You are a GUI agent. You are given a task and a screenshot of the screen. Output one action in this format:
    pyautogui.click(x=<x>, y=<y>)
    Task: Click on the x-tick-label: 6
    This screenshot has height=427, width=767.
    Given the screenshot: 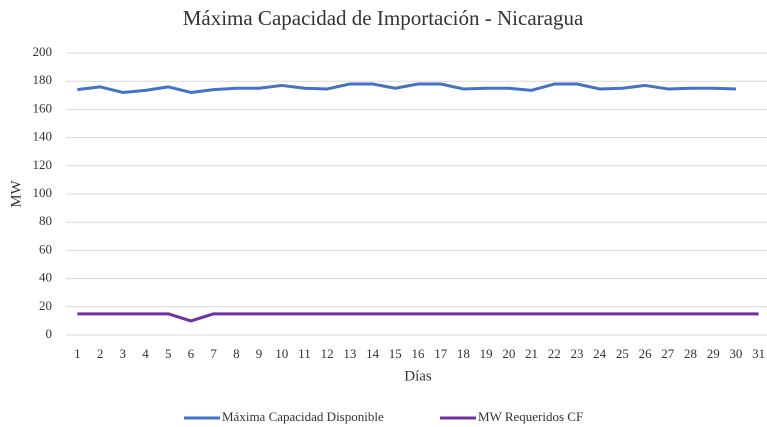 What is the action you would take?
    pyautogui.click(x=191, y=353)
    